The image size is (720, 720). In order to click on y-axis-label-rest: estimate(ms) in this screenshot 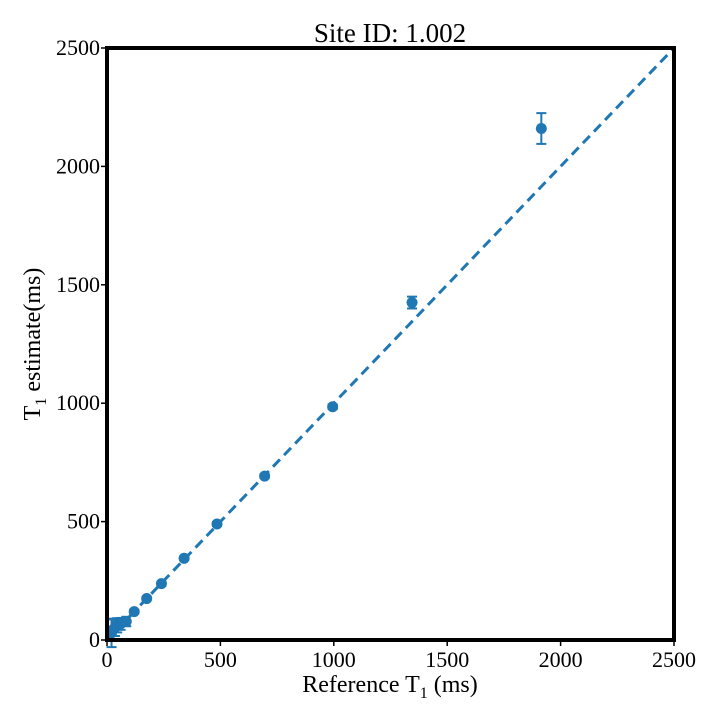, I will do `click(33, 333)`.